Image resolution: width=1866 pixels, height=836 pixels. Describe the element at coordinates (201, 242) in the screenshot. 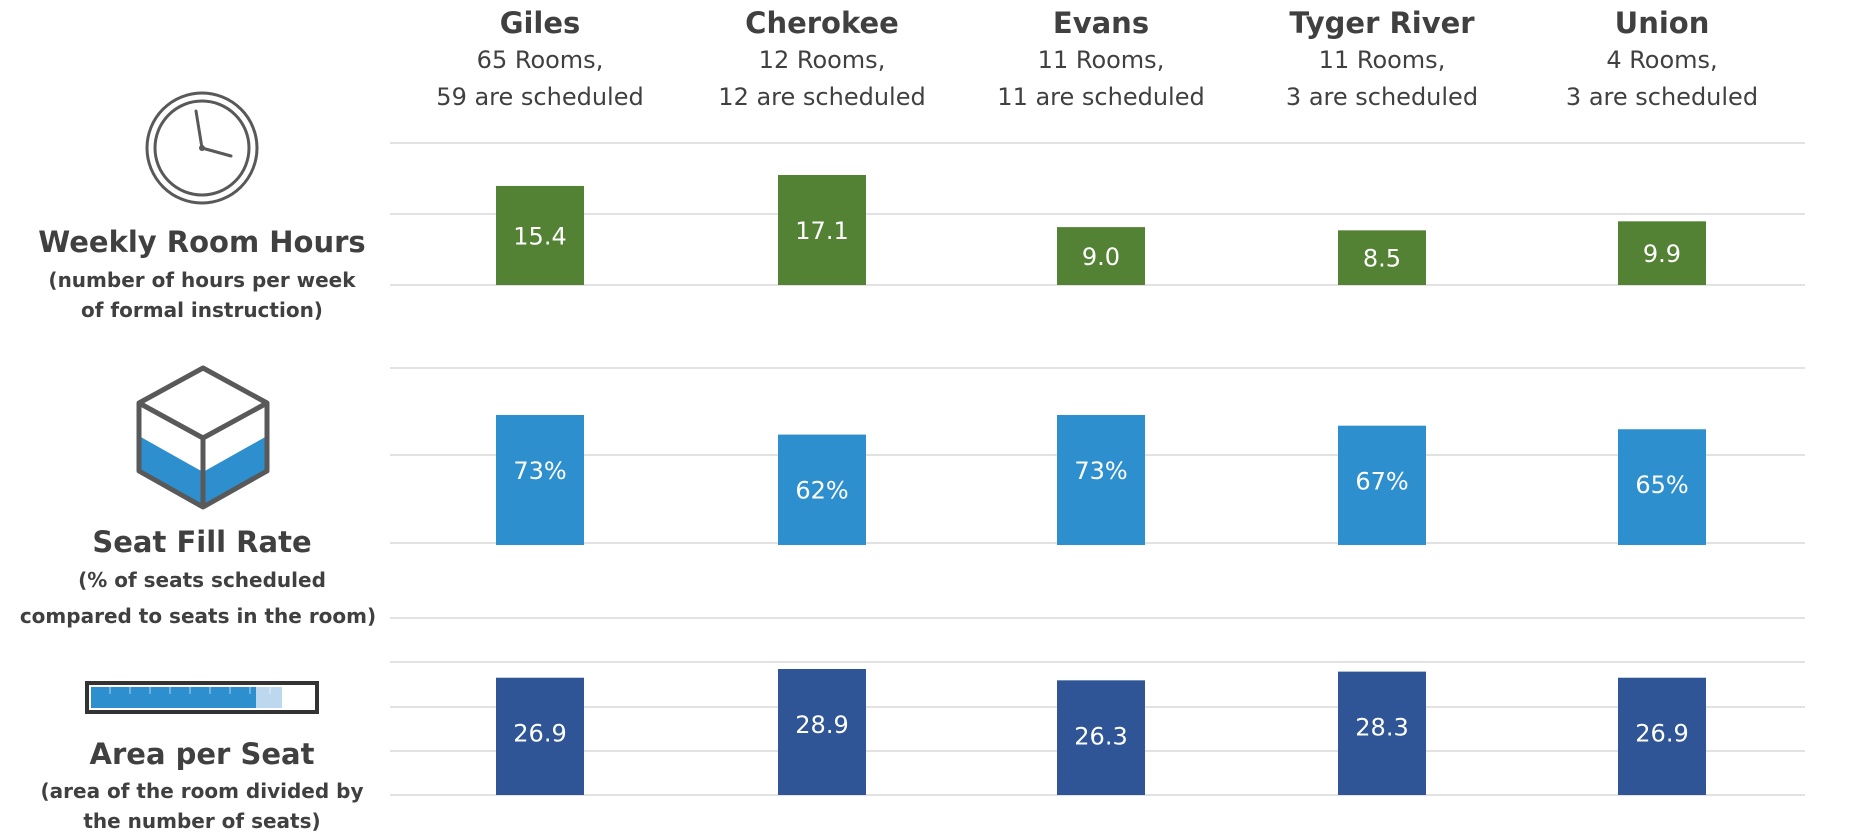

I see `weekly-room-hours-title: Weekly Room Hours` at that location.